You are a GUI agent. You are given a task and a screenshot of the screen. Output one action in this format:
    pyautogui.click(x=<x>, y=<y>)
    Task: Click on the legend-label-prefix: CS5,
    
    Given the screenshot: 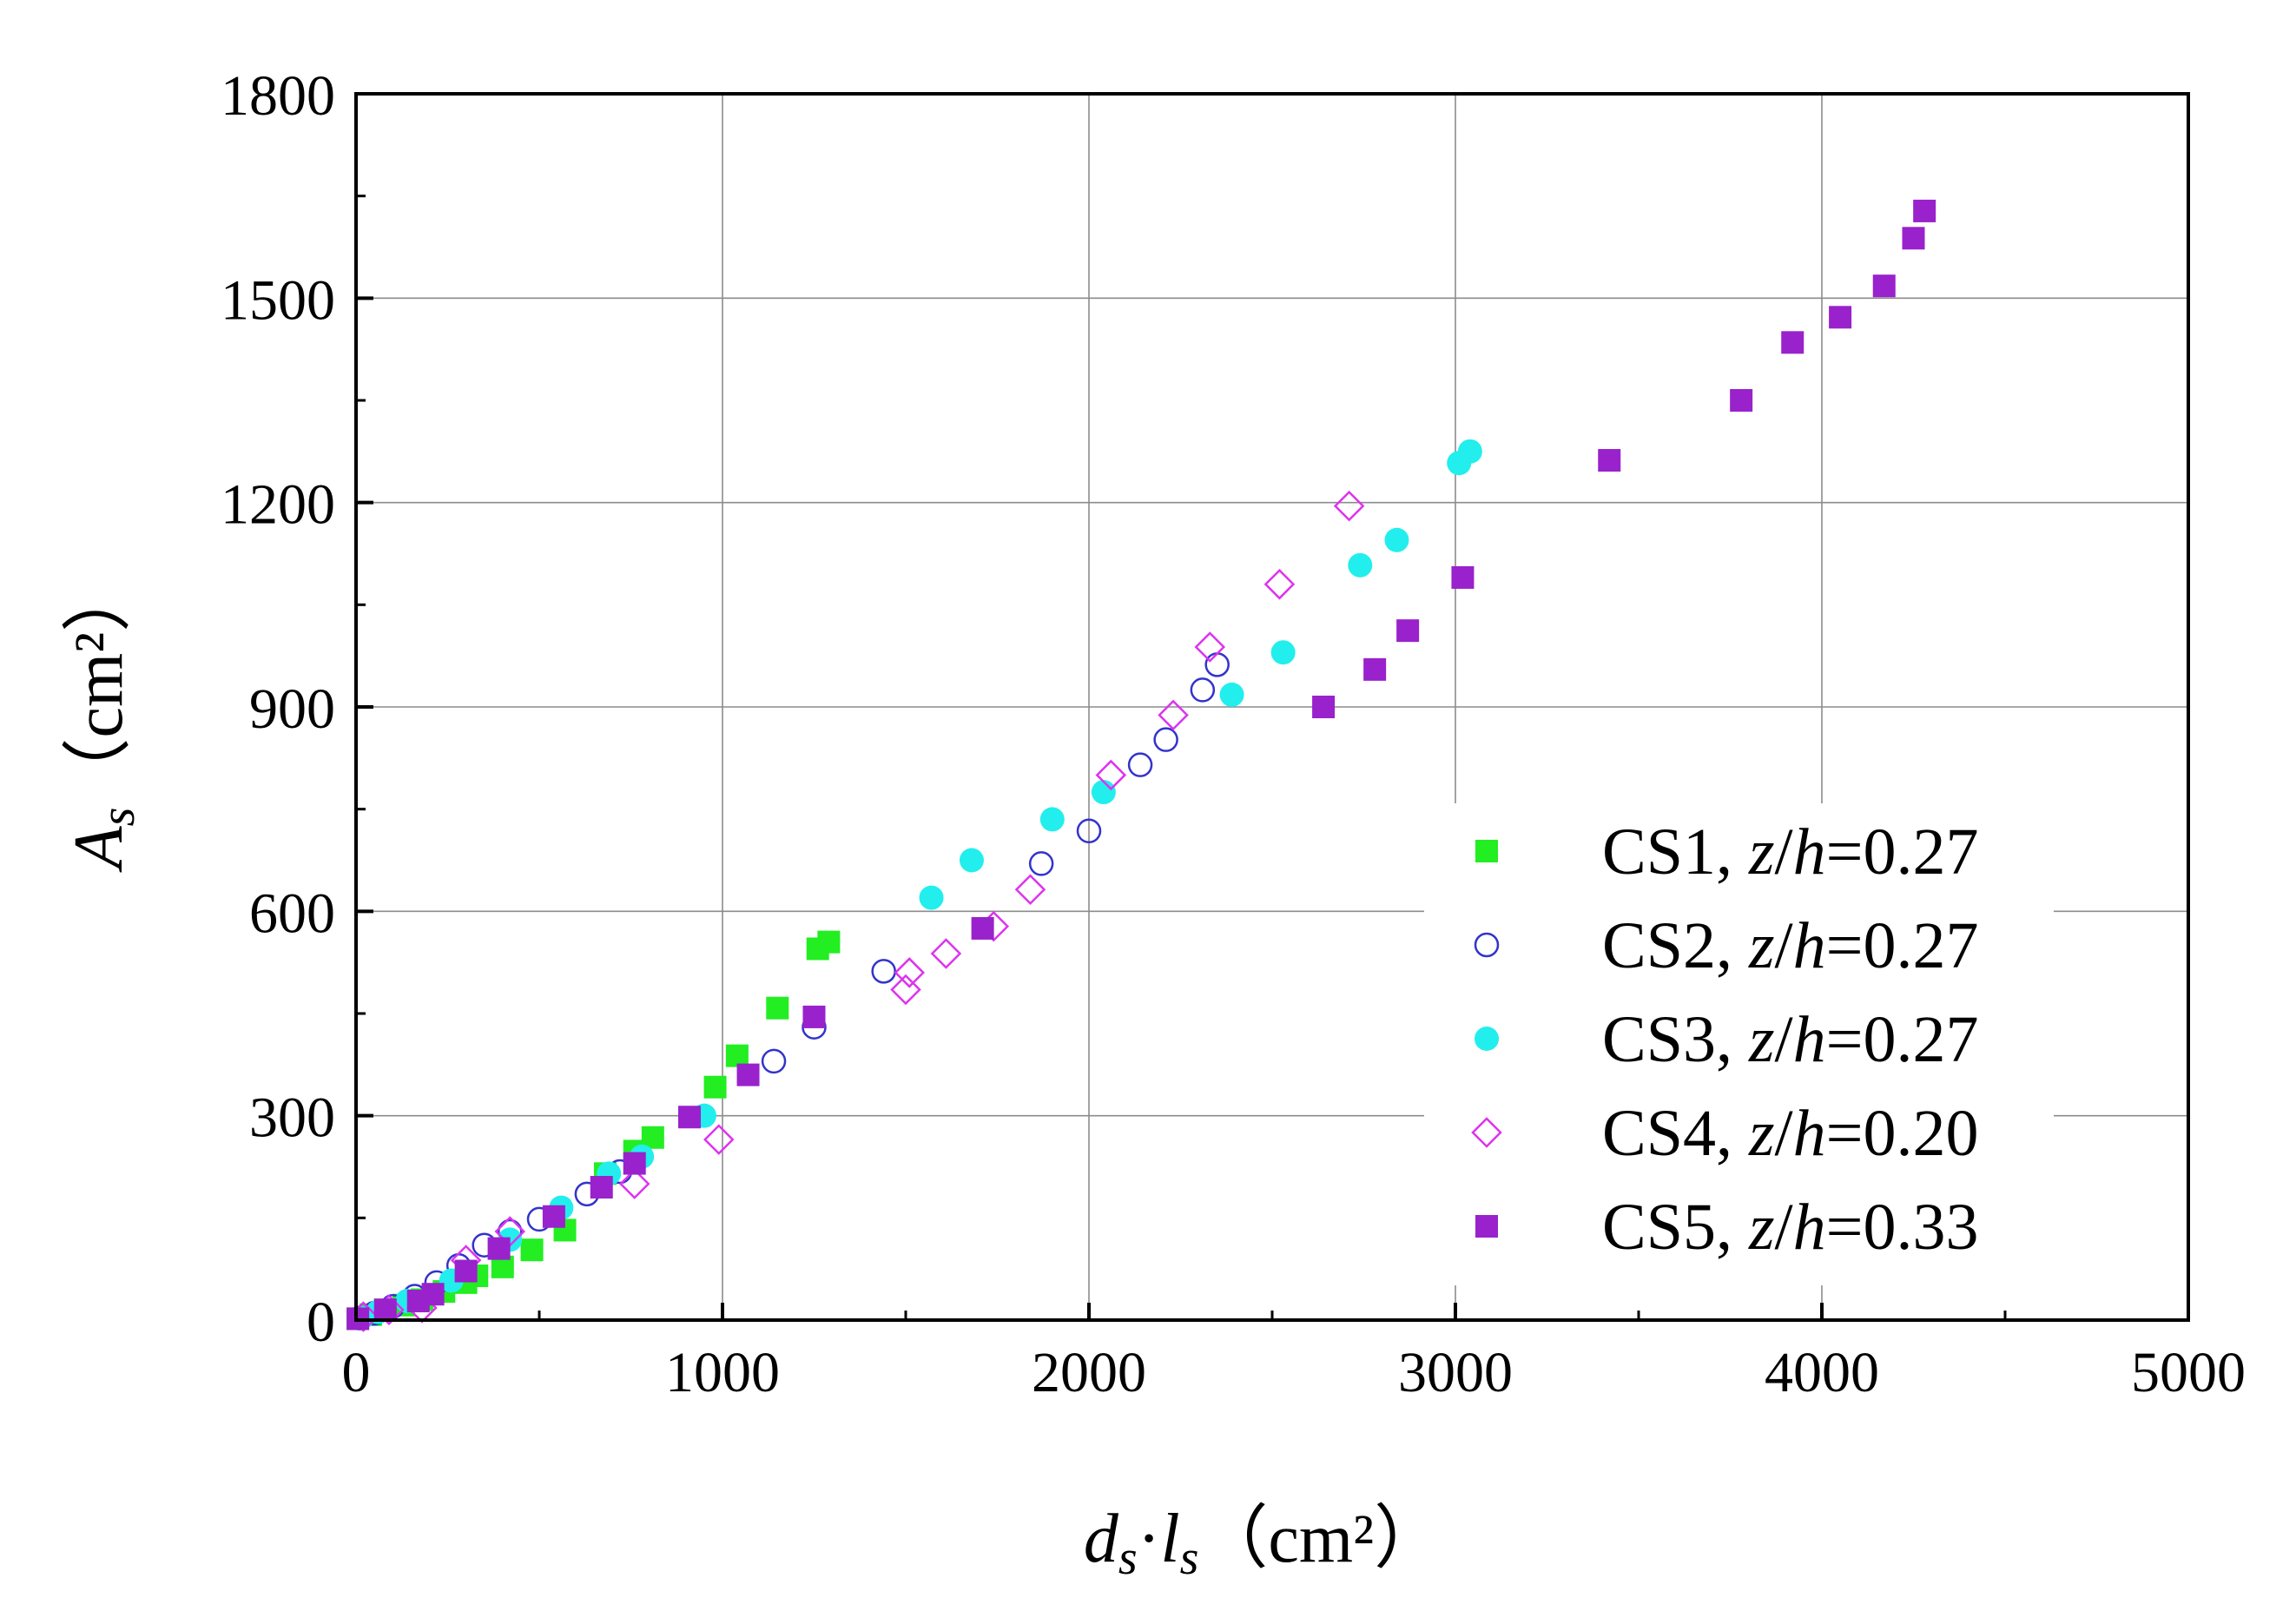 What is the action you would take?
    pyautogui.click(x=1675, y=1227)
    